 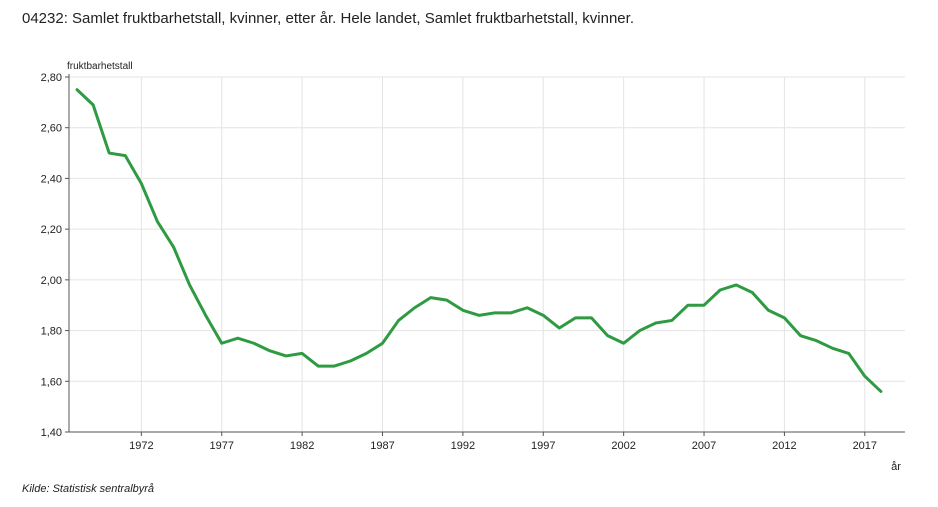 I want to click on x-tick-label: 2017, so click(x=865, y=446).